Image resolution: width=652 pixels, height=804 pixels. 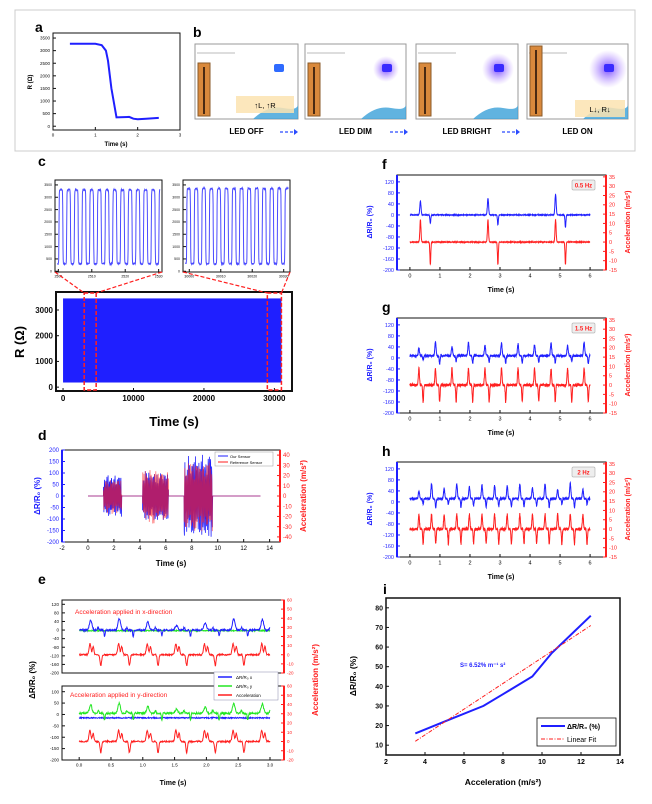 What do you see at coordinates (53, 520) in the screenshot?
I see `y-tick-label: -100` at bounding box center [53, 520].